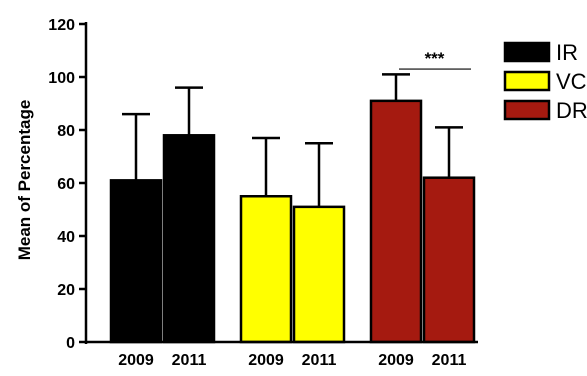  I want to click on annotations: ***, so click(435, 59).